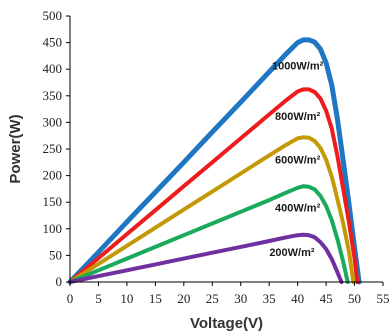  I want to click on x-tick-label: 20, so click(183, 298).